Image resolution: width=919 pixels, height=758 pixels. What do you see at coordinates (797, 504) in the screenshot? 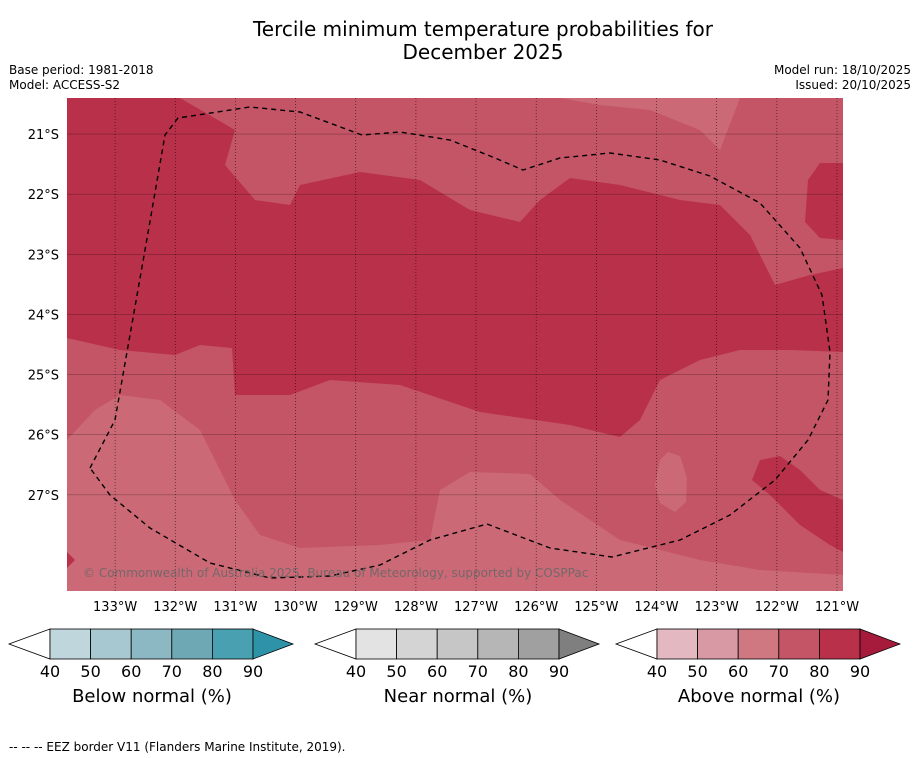
I see `region-above-80-90-southeast` at bounding box center [797, 504].